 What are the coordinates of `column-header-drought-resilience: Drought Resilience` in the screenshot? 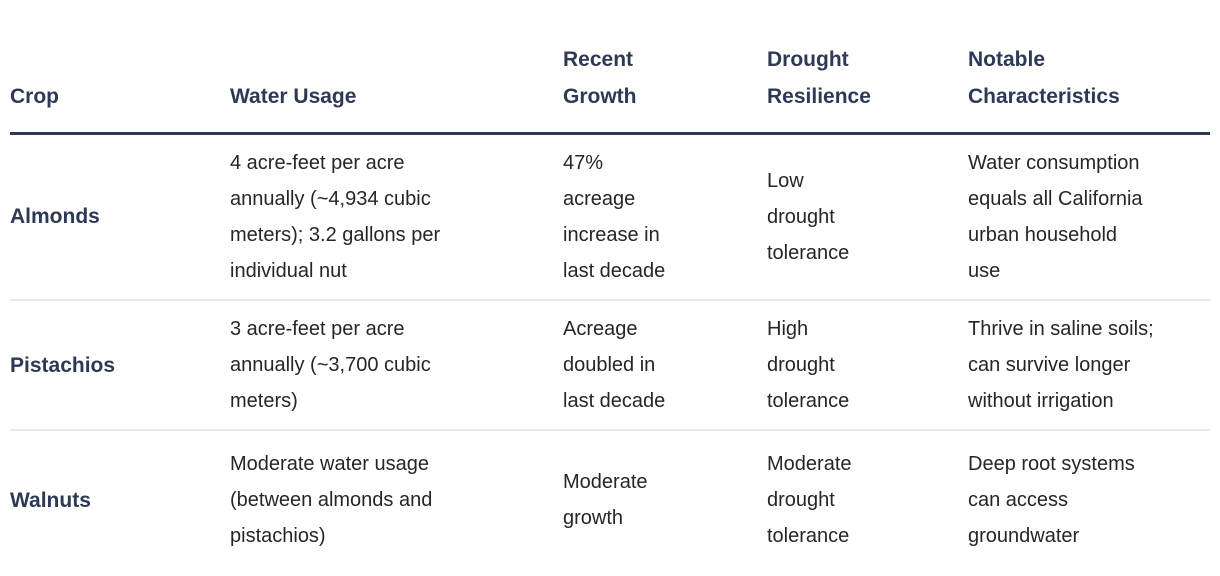 It's located at (867, 67).